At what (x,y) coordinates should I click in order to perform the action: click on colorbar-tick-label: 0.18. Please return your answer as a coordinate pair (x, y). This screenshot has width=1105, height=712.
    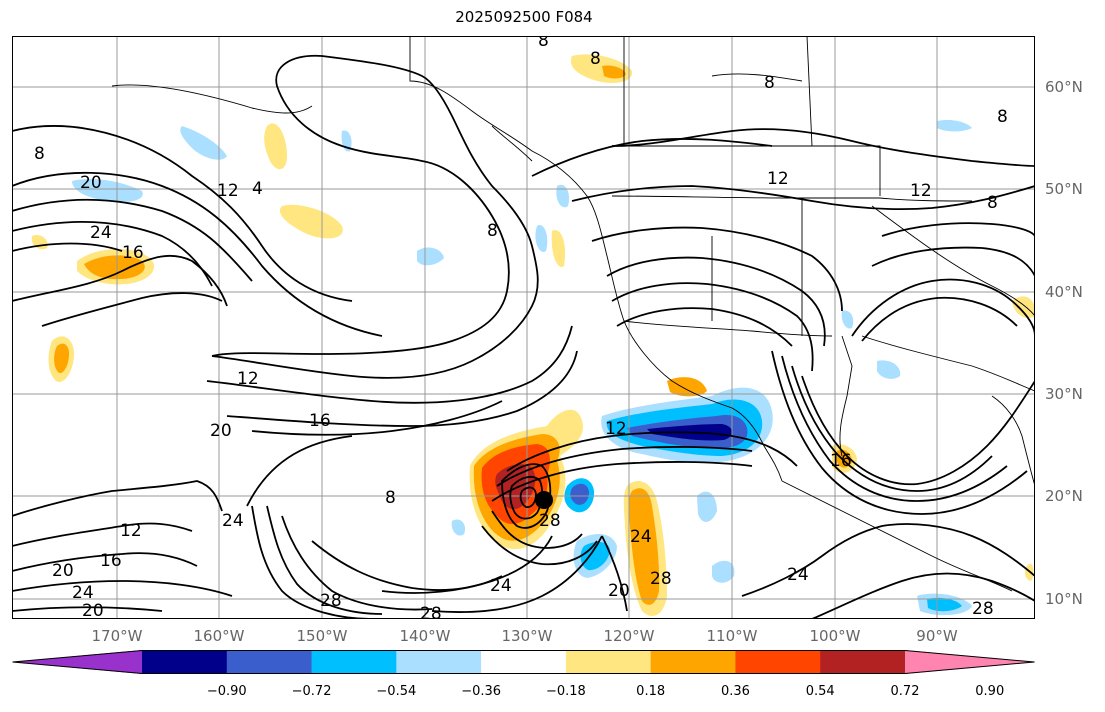
    Looking at the image, I should click on (651, 691).